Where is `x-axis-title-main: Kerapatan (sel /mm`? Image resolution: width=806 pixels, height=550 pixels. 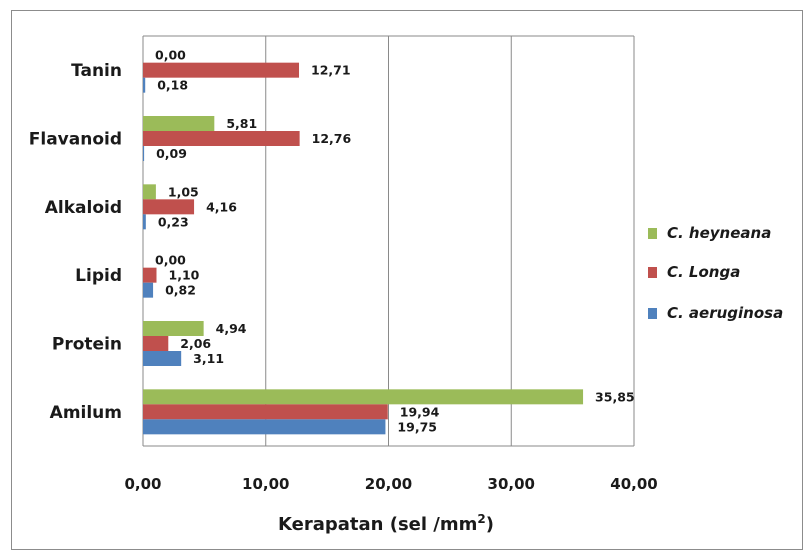 x-axis-title-main: Kerapatan (sel /mm is located at coordinates (377, 524).